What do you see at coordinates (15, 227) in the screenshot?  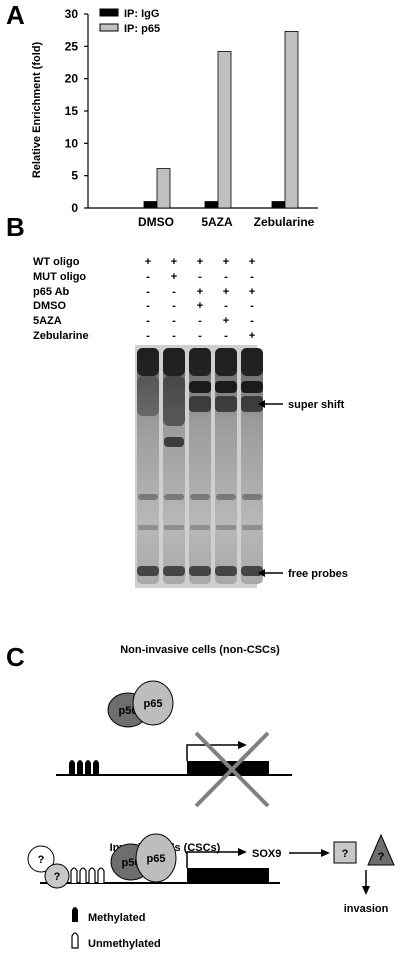 I see `panel-b-label: B` at bounding box center [15, 227].